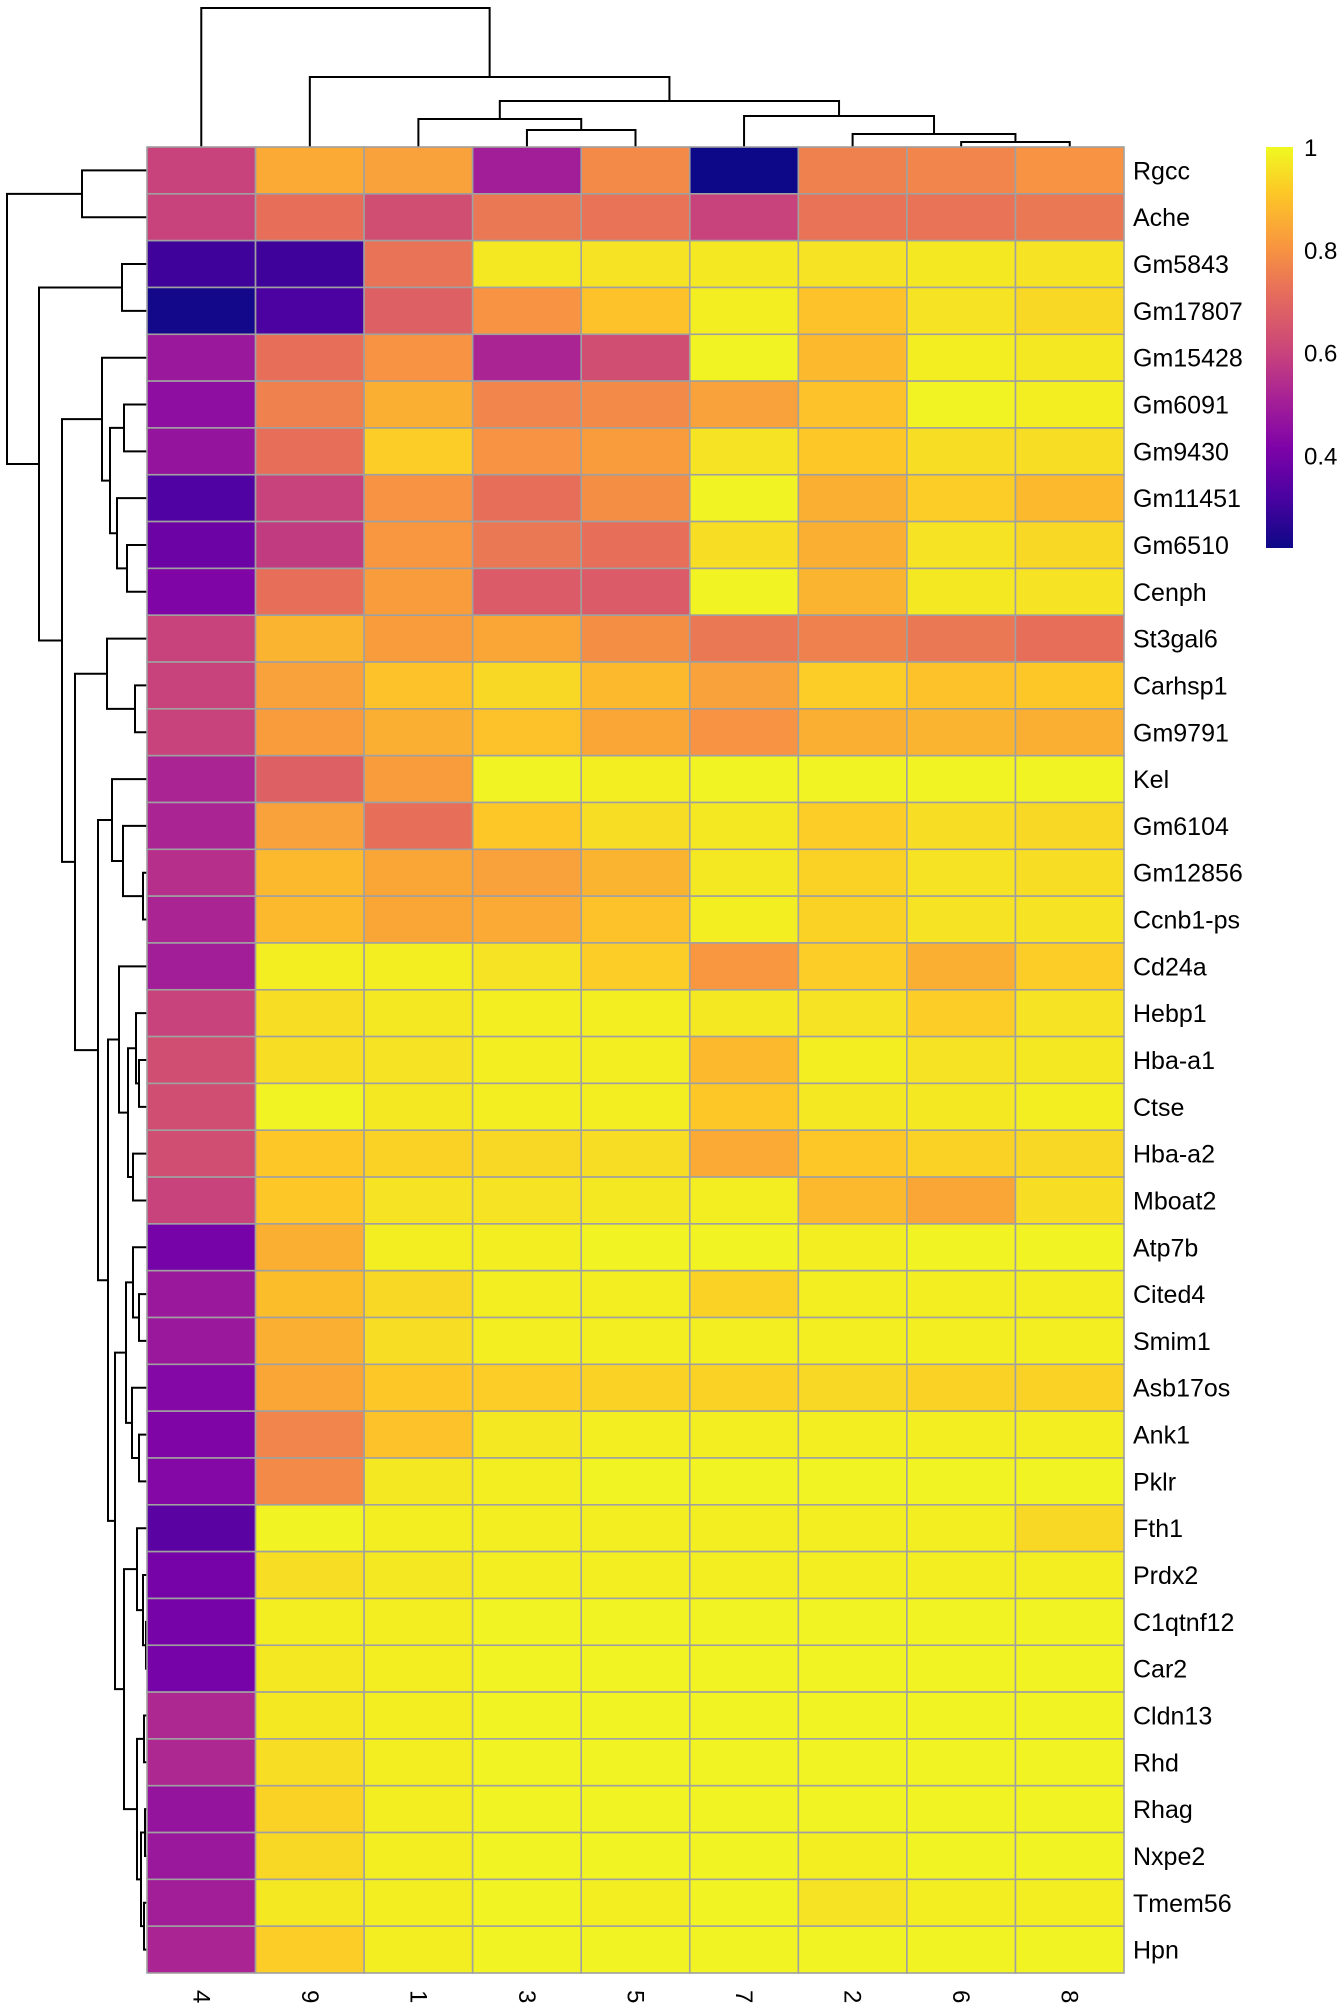  What do you see at coordinates (1320, 354) in the screenshot?
I see `legend-tick-label: 0.6` at bounding box center [1320, 354].